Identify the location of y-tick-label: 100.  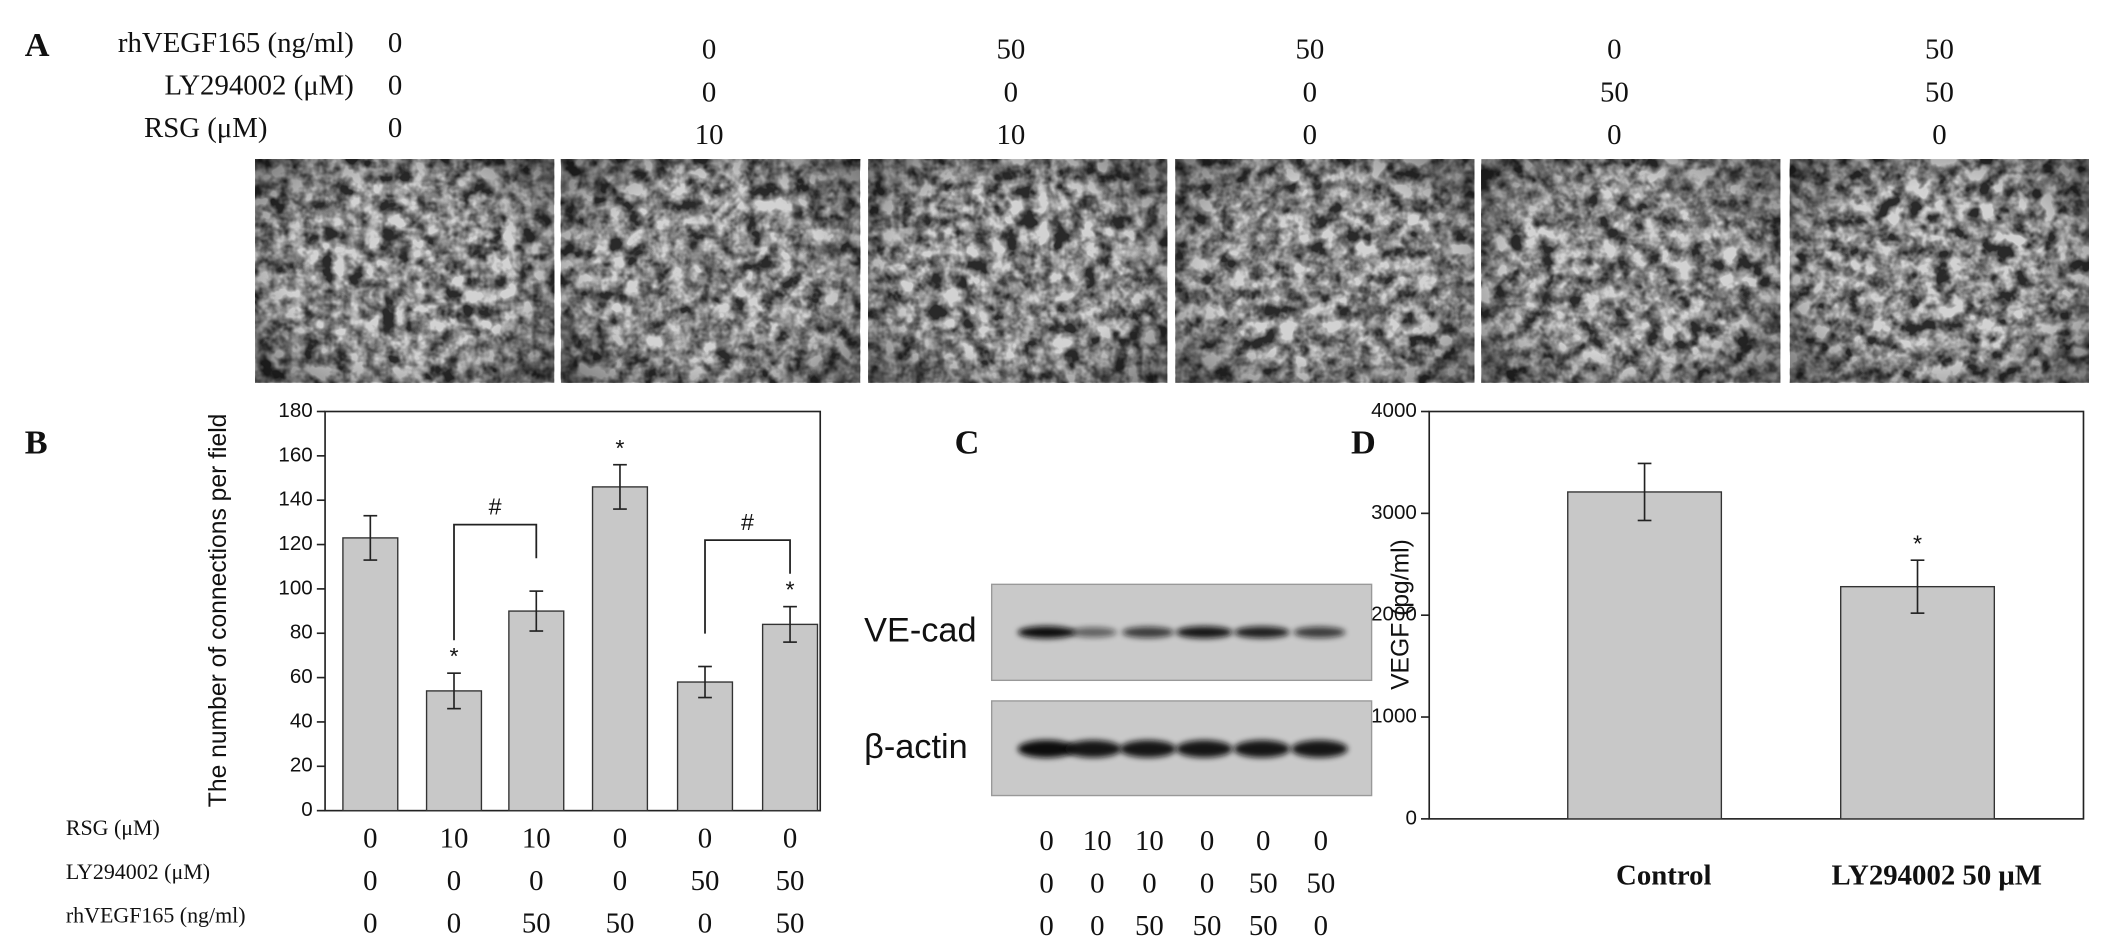
(295, 587).